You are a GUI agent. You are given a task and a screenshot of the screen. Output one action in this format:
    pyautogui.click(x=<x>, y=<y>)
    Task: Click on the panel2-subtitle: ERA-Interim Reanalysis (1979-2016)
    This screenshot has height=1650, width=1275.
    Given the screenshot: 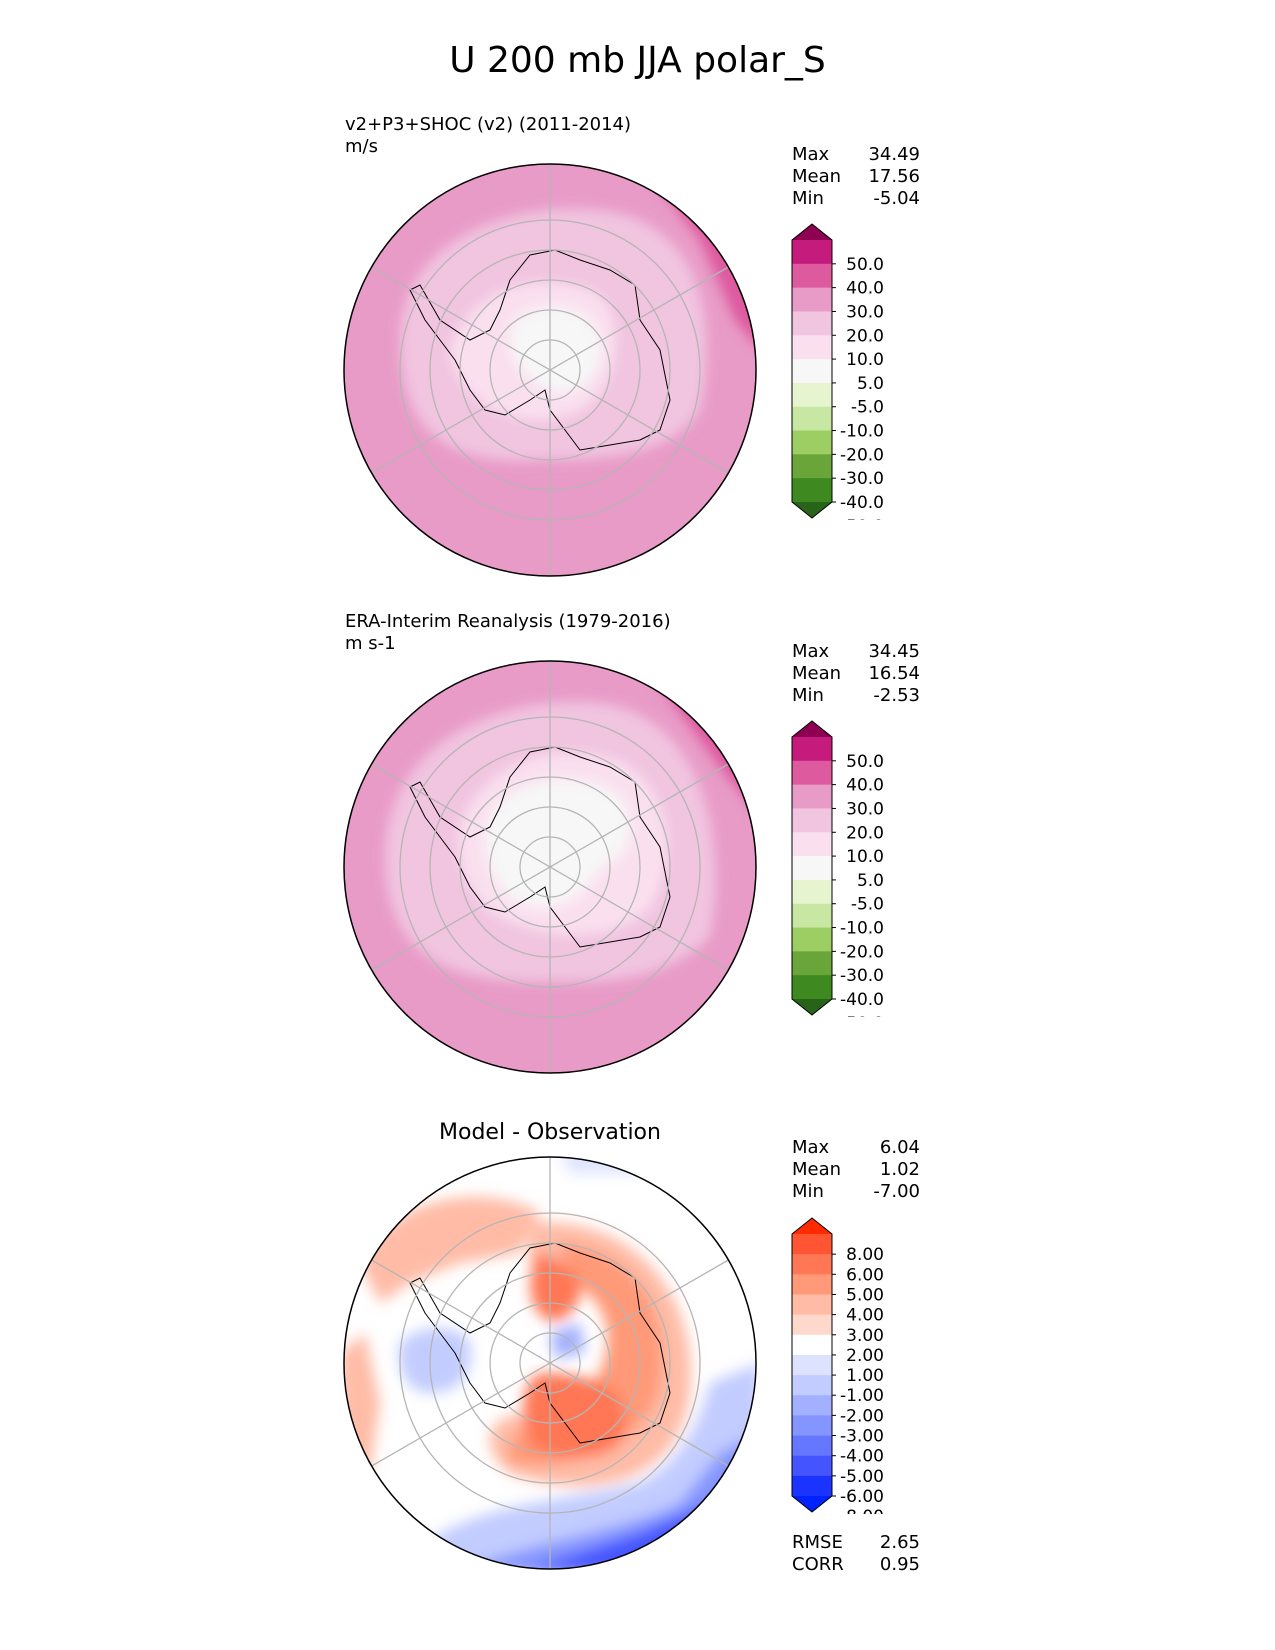 What is the action you would take?
    pyautogui.click(x=508, y=621)
    